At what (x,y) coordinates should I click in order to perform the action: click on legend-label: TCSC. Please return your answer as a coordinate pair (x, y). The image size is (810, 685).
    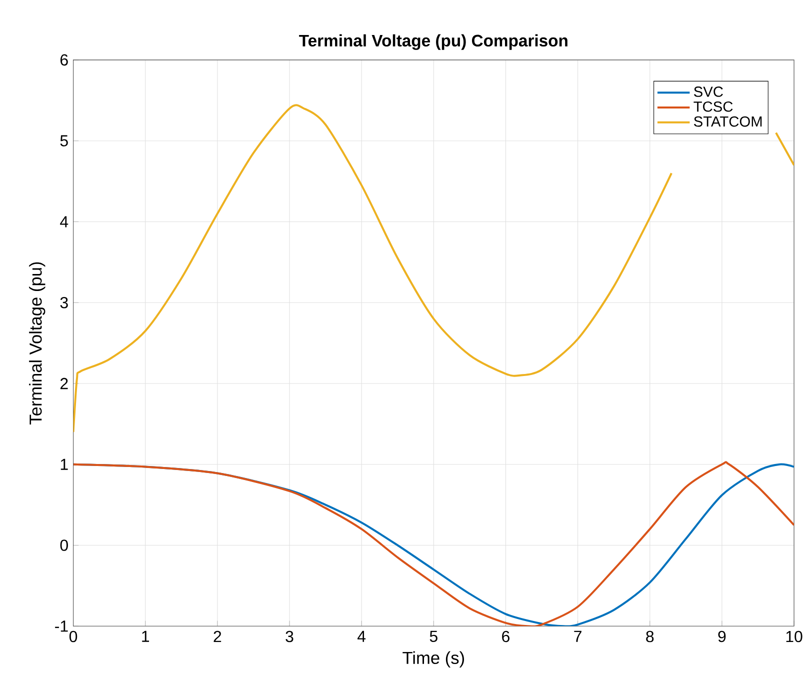
    Looking at the image, I should click on (713, 107).